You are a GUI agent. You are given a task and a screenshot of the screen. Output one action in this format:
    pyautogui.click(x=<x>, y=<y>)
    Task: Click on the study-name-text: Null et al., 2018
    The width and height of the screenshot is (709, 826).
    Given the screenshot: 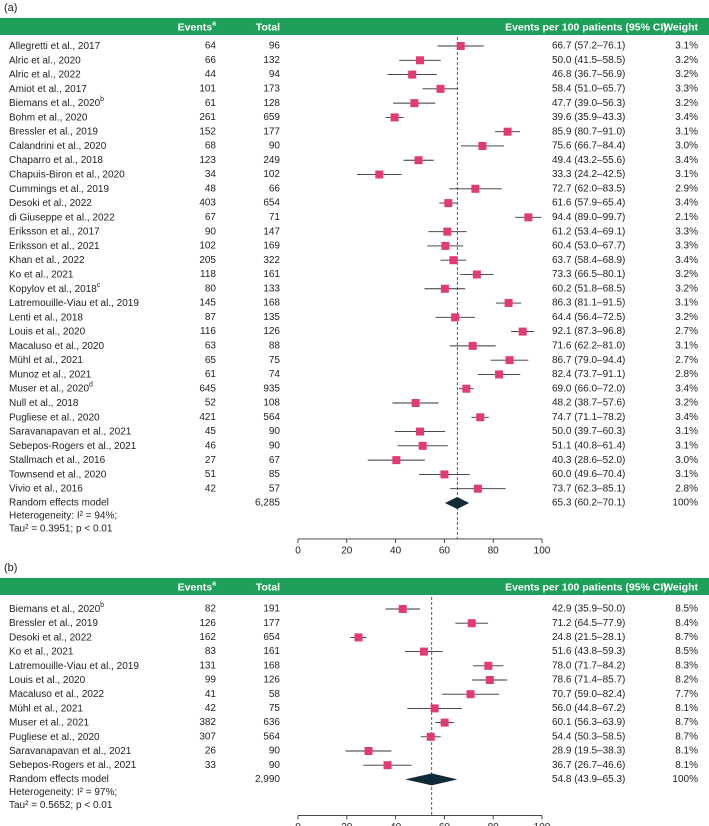 What is the action you would take?
    pyautogui.click(x=44, y=403)
    